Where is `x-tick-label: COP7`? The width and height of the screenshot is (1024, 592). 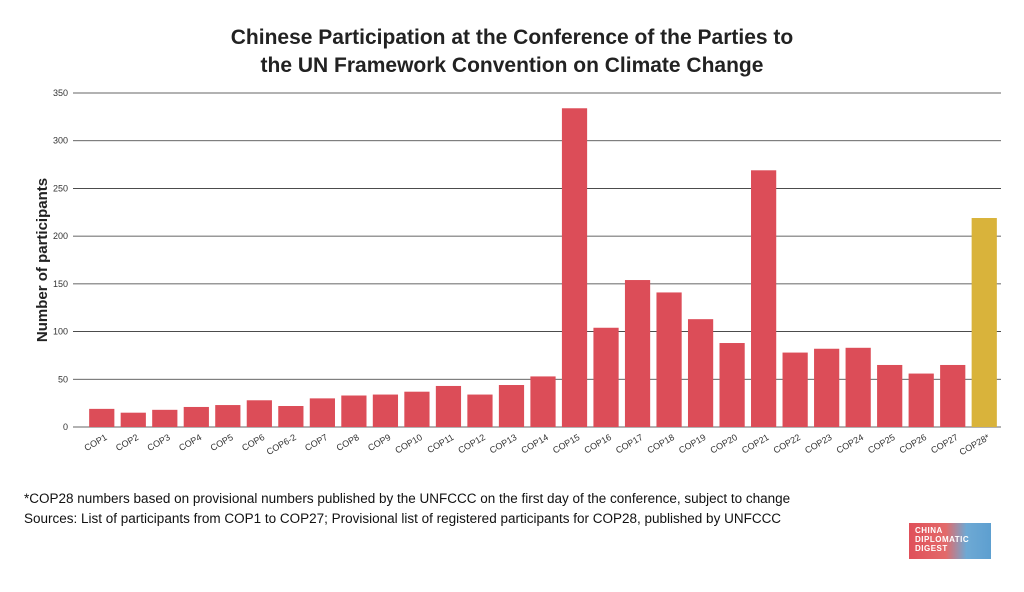 x-tick-label: COP7 is located at coordinates (316, 442).